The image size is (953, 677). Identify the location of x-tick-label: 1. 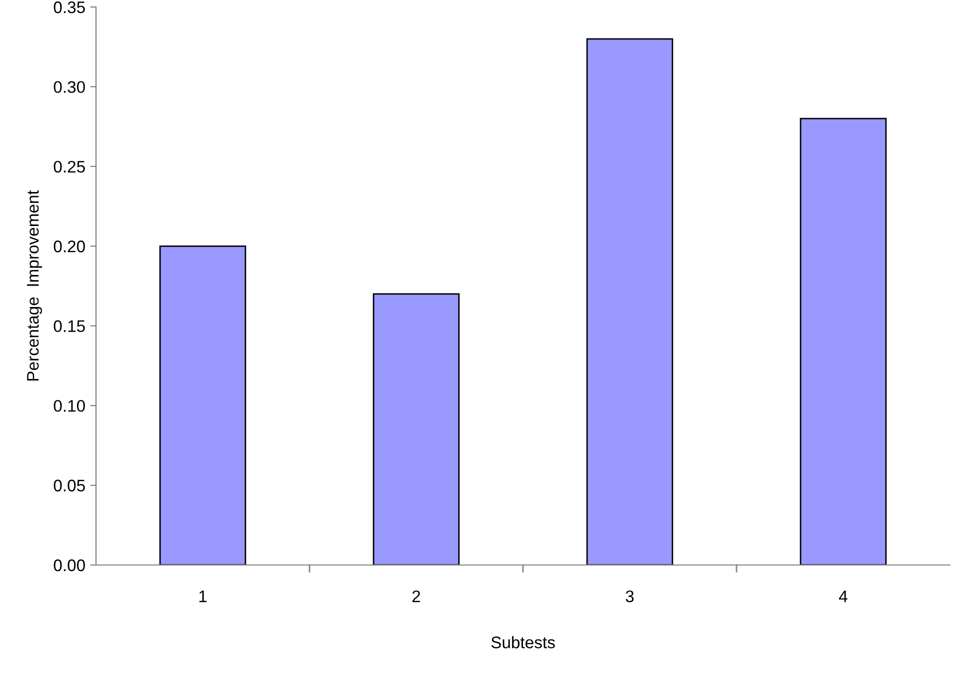
(203, 596).